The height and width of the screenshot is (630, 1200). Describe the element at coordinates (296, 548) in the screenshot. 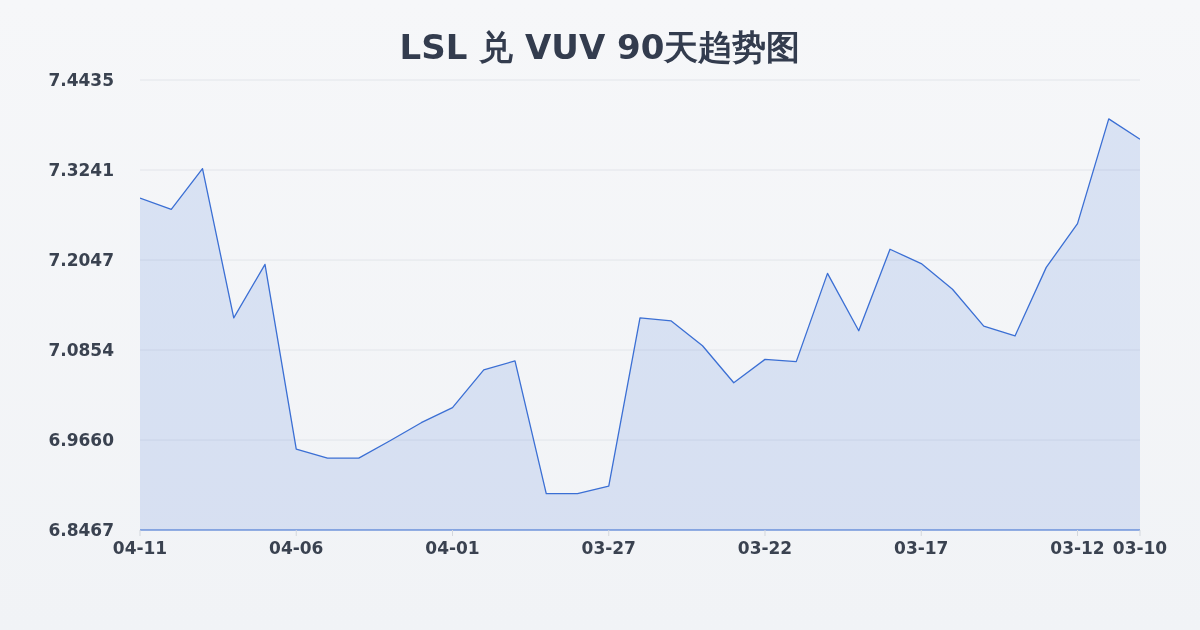

I see `x-tick-label: 04-06` at that location.